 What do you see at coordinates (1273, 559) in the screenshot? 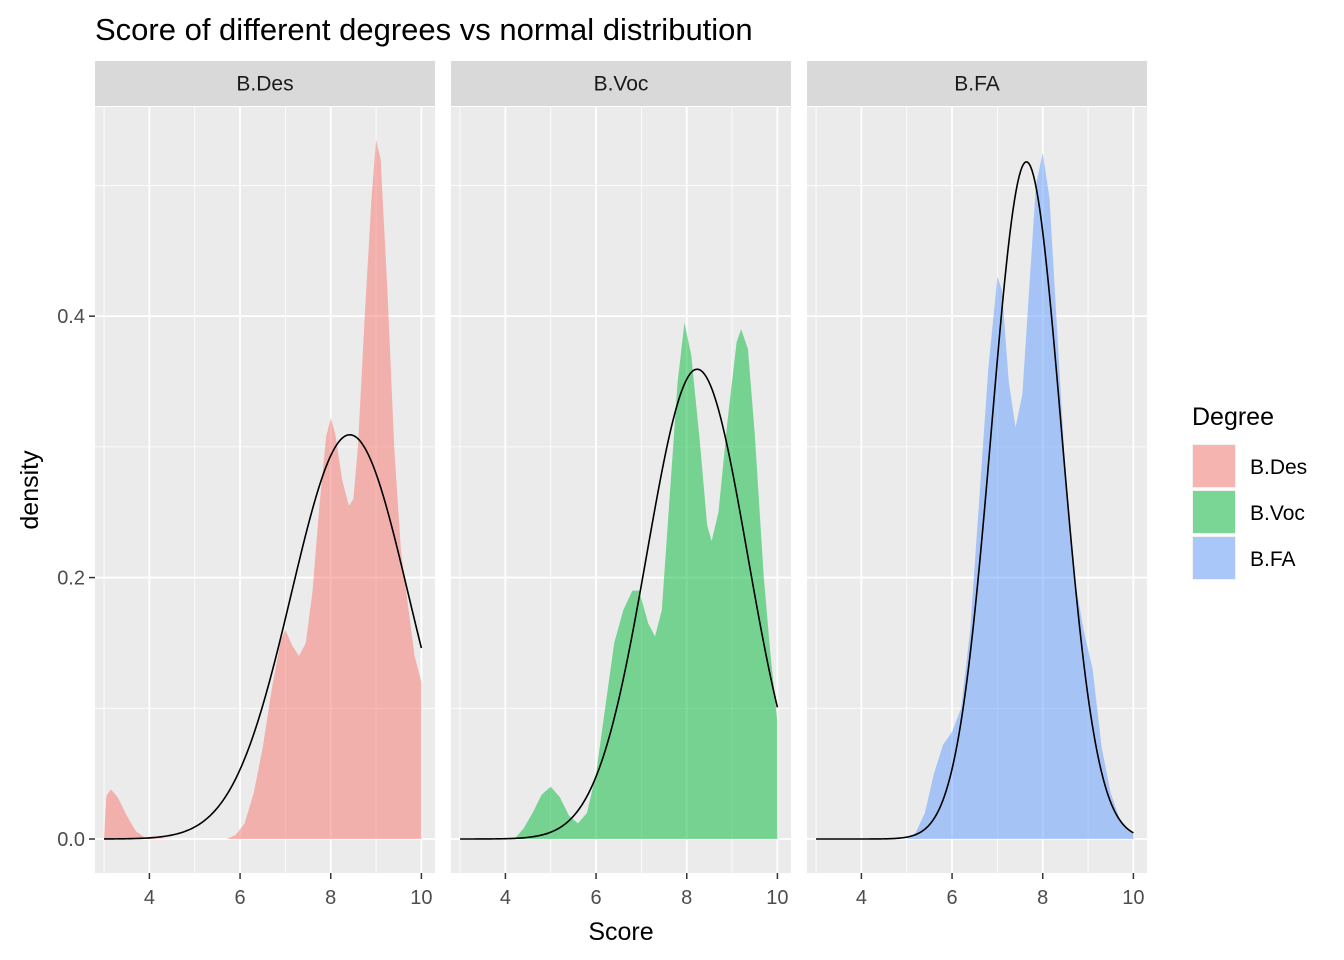
I see `legend-label: B.FA` at bounding box center [1273, 559].